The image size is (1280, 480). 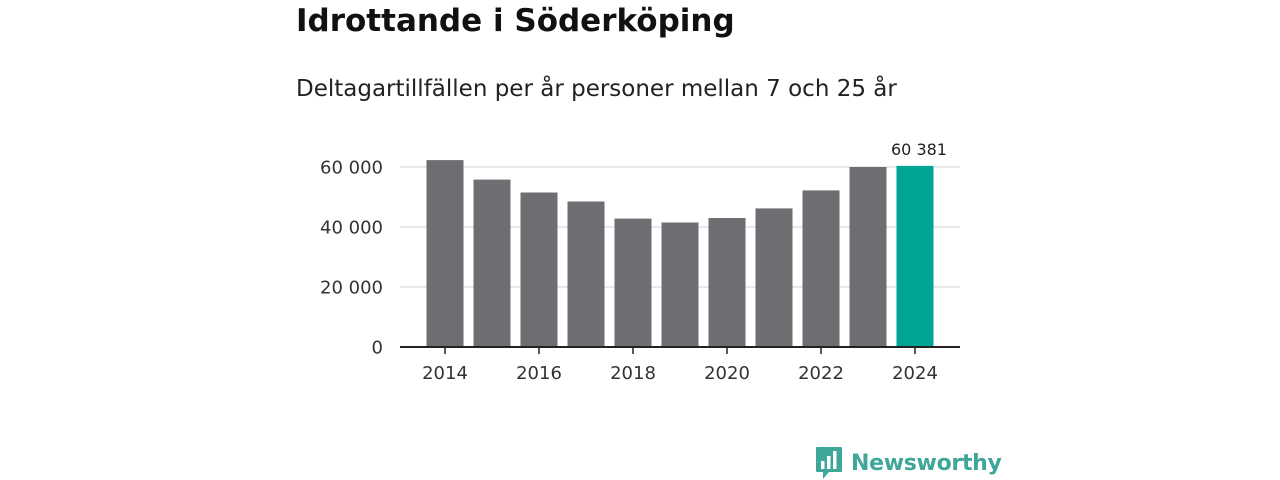 I want to click on logo-text: Newsworthy, so click(x=926, y=463).